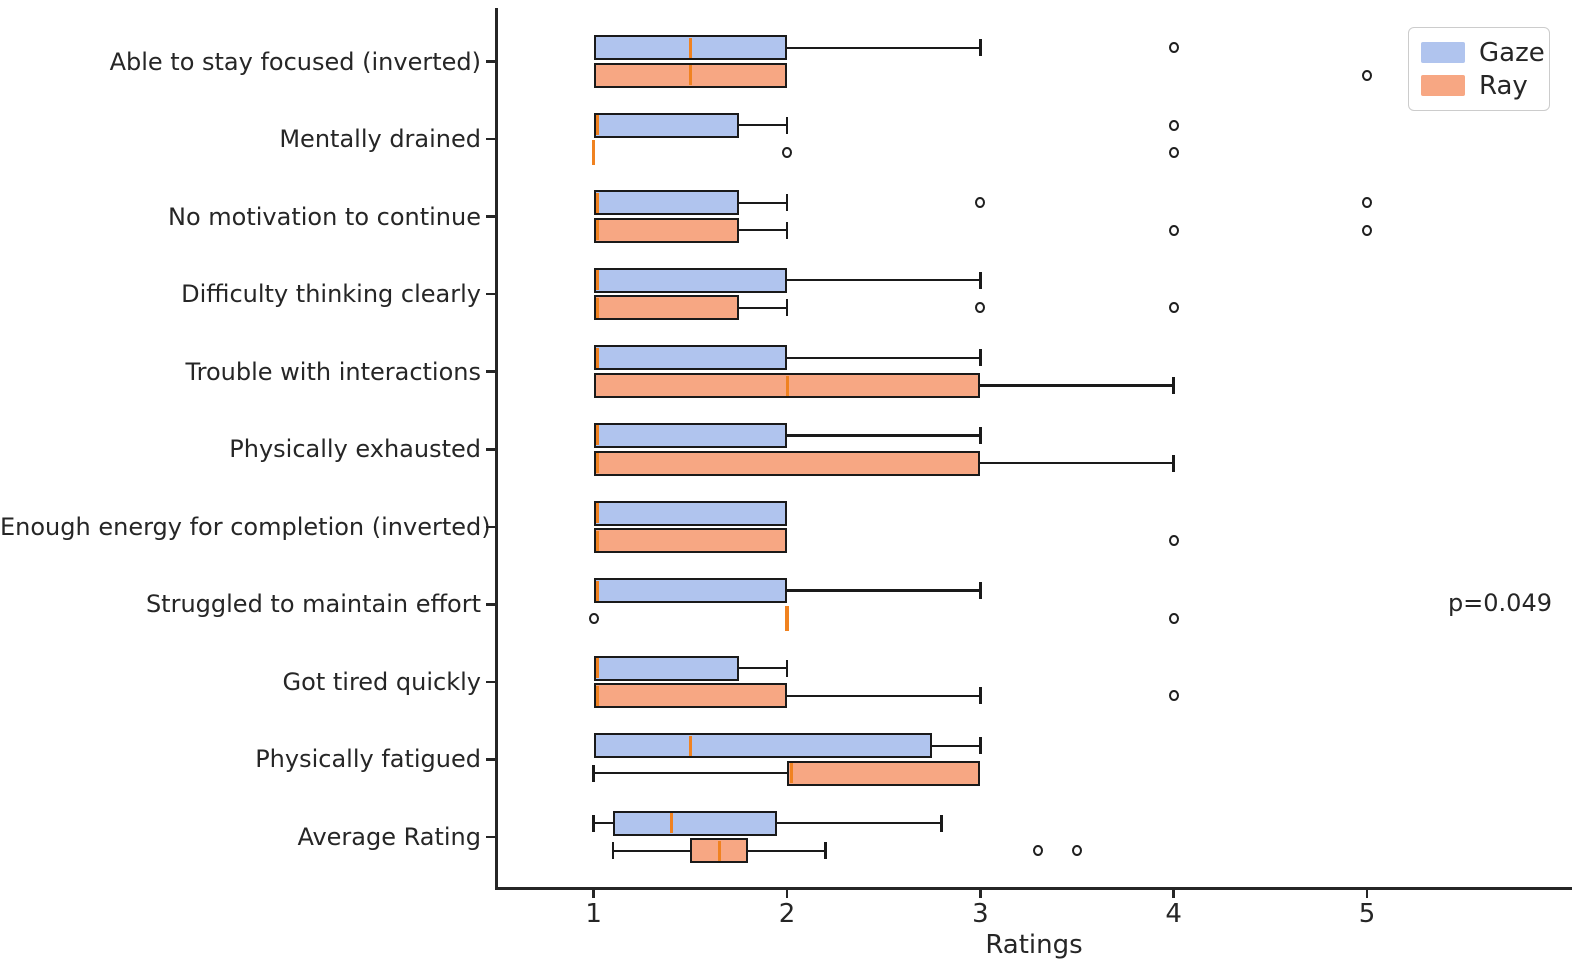 The image size is (1572, 971). What do you see at coordinates (331, 294) in the screenshot?
I see `category-label: Difficulty thinking clearly` at bounding box center [331, 294].